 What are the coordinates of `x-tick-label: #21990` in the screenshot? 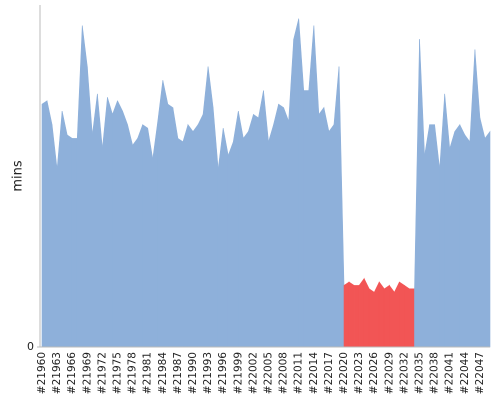 It's located at (193, 373).